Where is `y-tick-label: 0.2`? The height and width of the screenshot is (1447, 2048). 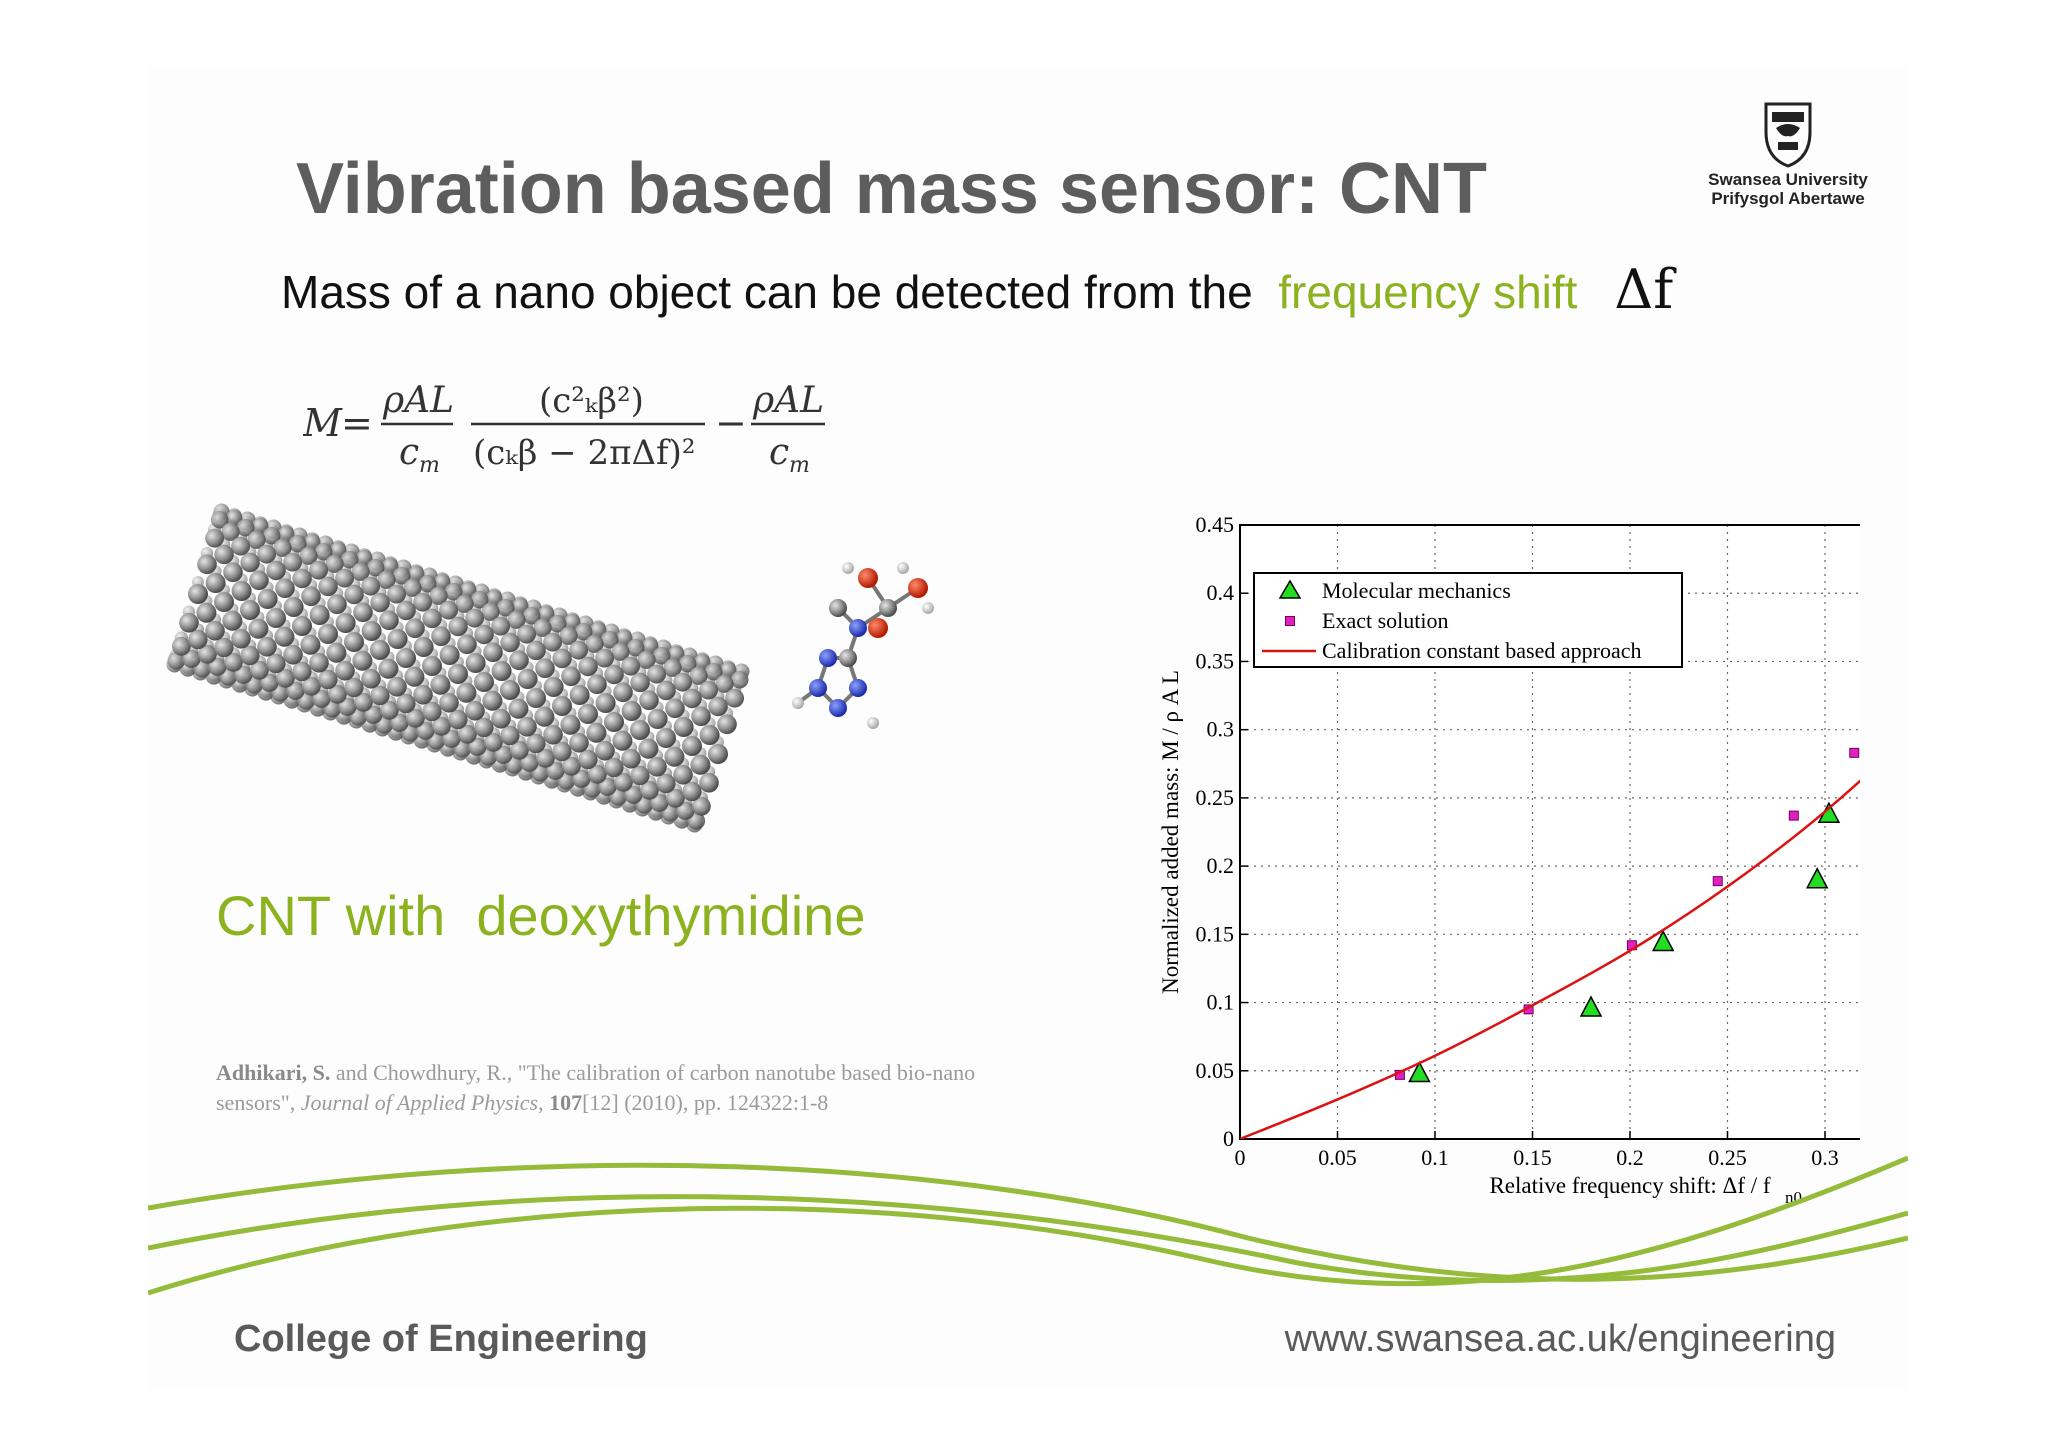 y-tick-label: 0.2 is located at coordinates (1221, 865).